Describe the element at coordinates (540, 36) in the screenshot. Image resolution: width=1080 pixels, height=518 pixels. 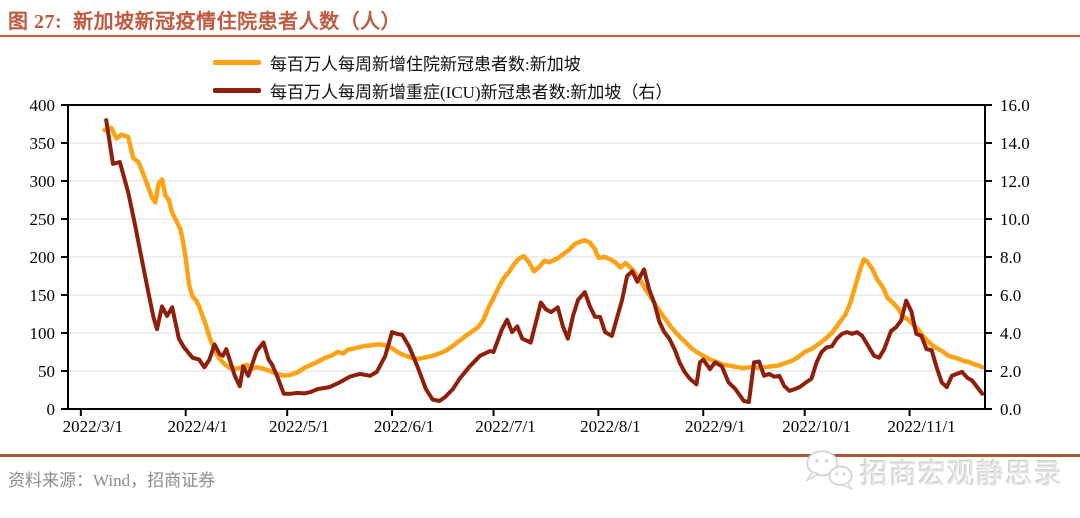
I see `title-rule` at that location.